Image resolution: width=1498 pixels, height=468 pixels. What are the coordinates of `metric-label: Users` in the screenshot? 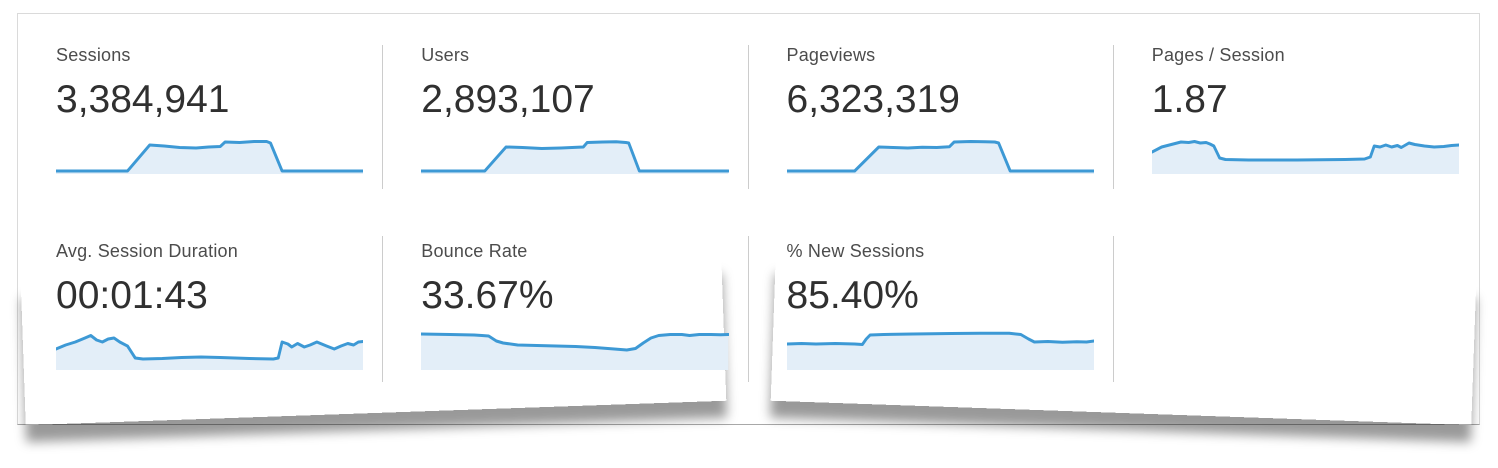 It's located at (445, 55).